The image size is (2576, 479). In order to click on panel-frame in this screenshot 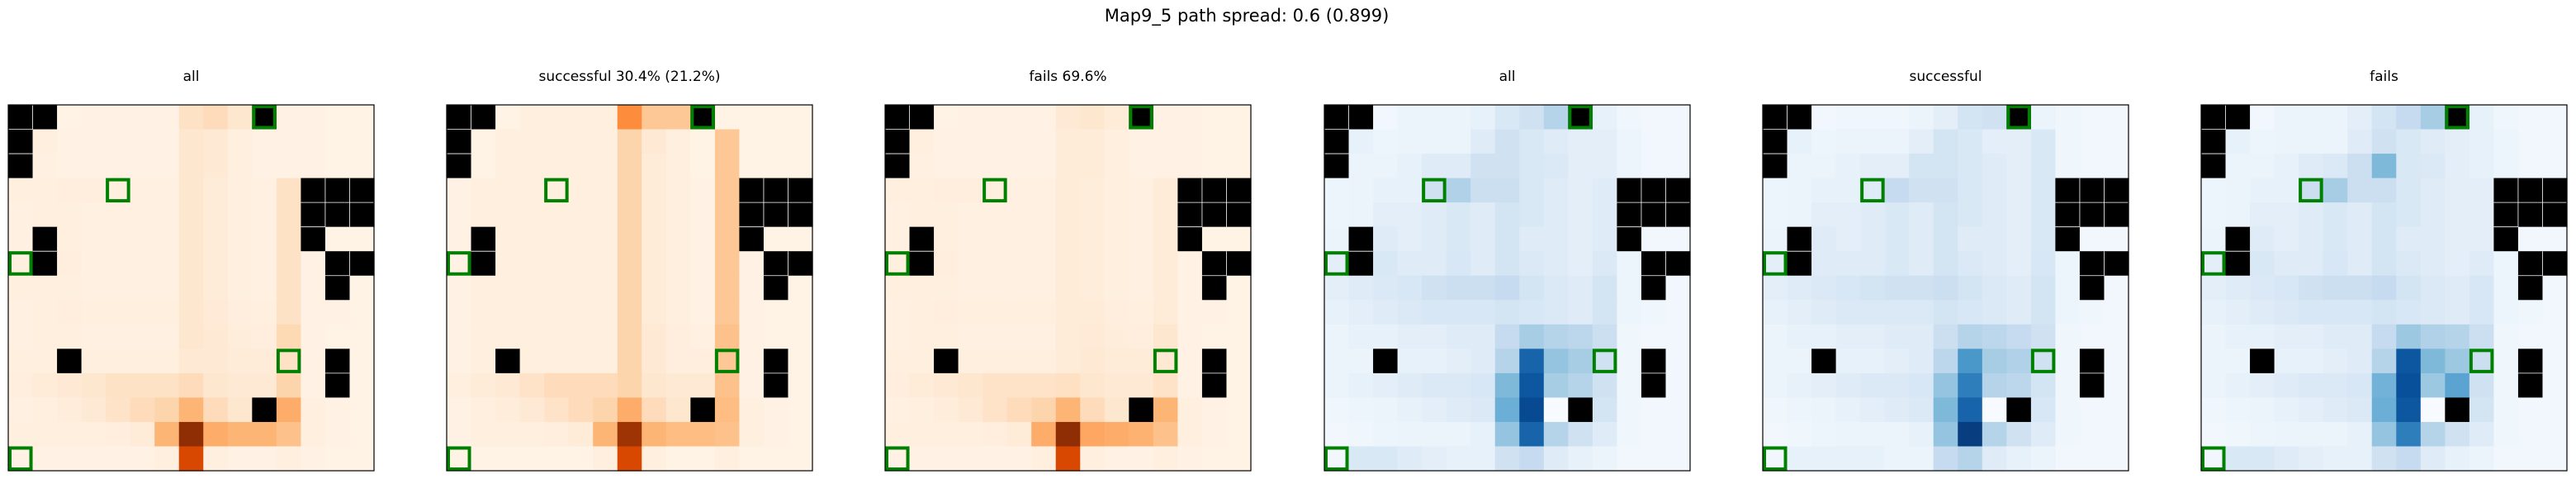, I will do `click(1945, 288)`.